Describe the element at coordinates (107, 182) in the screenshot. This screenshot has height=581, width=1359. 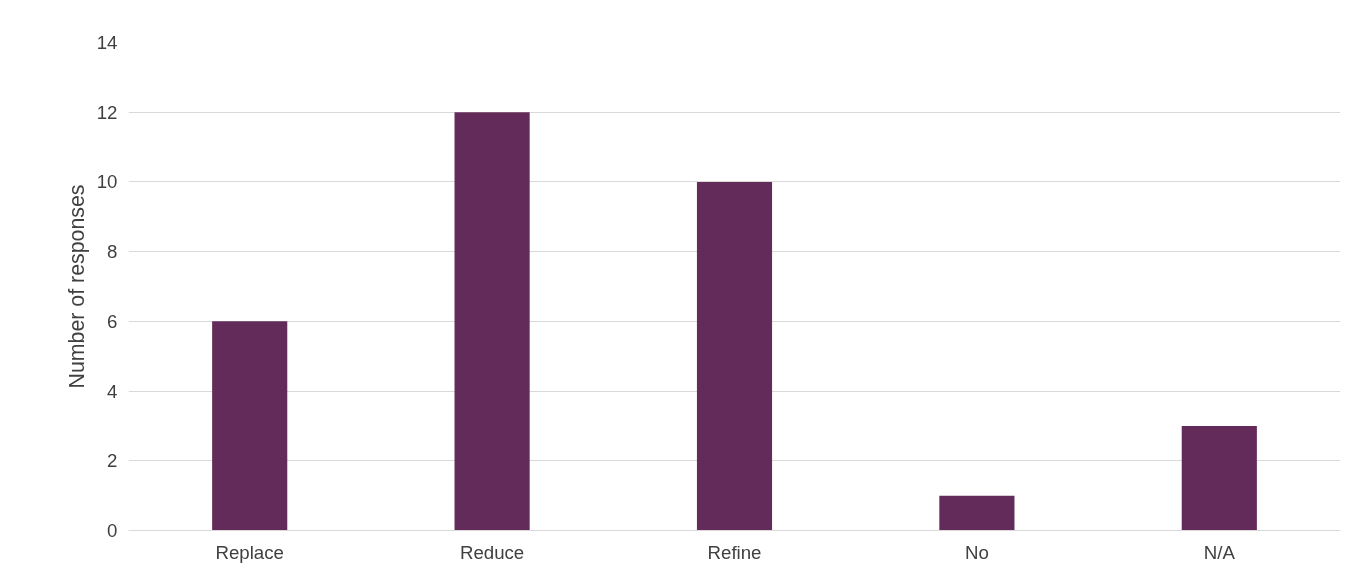
I see `y-tick-label: 10` at that location.